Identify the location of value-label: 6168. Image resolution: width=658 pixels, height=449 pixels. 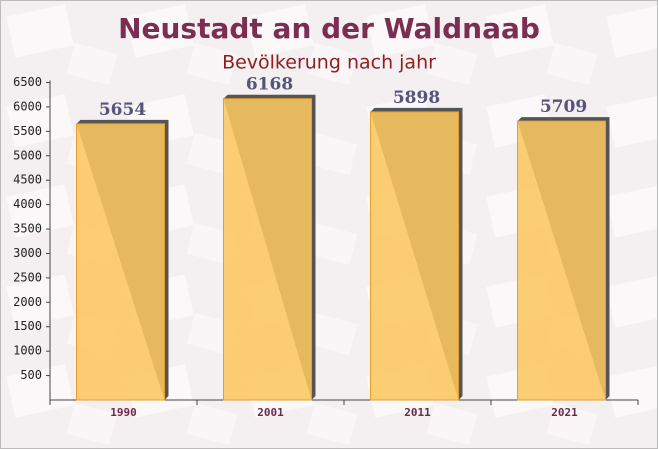
(269, 85).